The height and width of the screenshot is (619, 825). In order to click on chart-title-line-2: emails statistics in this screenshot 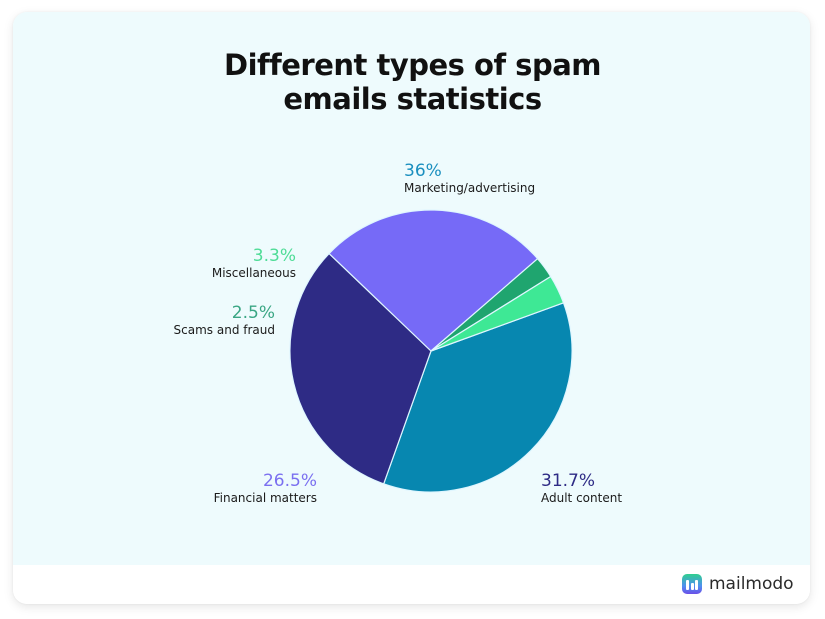, I will do `click(412, 99)`.